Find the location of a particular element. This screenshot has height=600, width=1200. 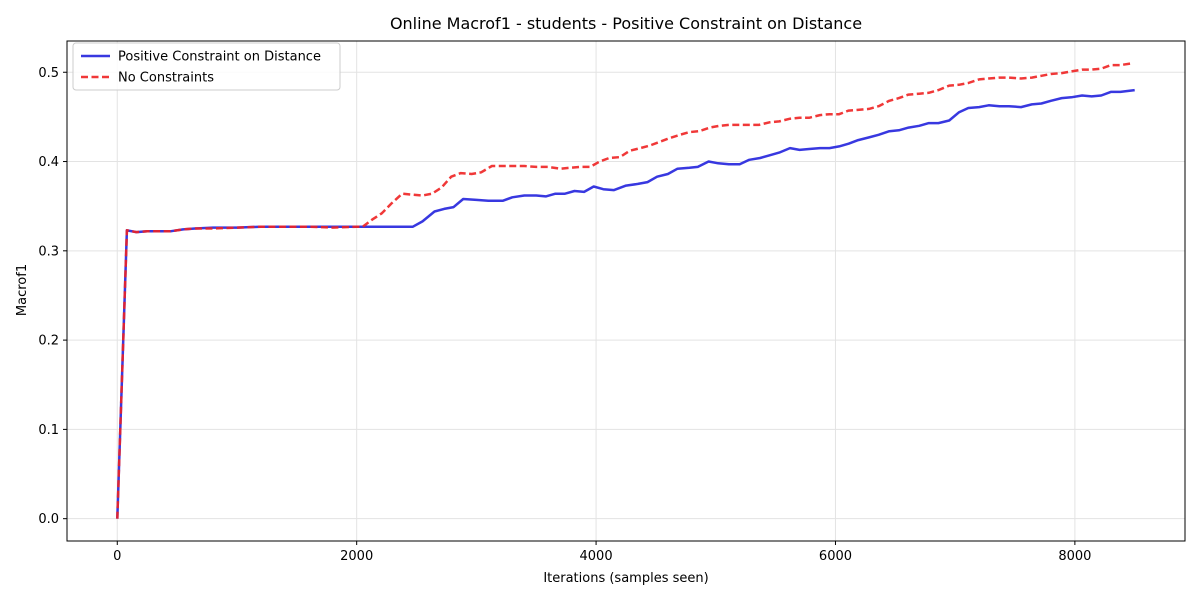

x-axis-label: Iterations (samples seen) is located at coordinates (625, 578).